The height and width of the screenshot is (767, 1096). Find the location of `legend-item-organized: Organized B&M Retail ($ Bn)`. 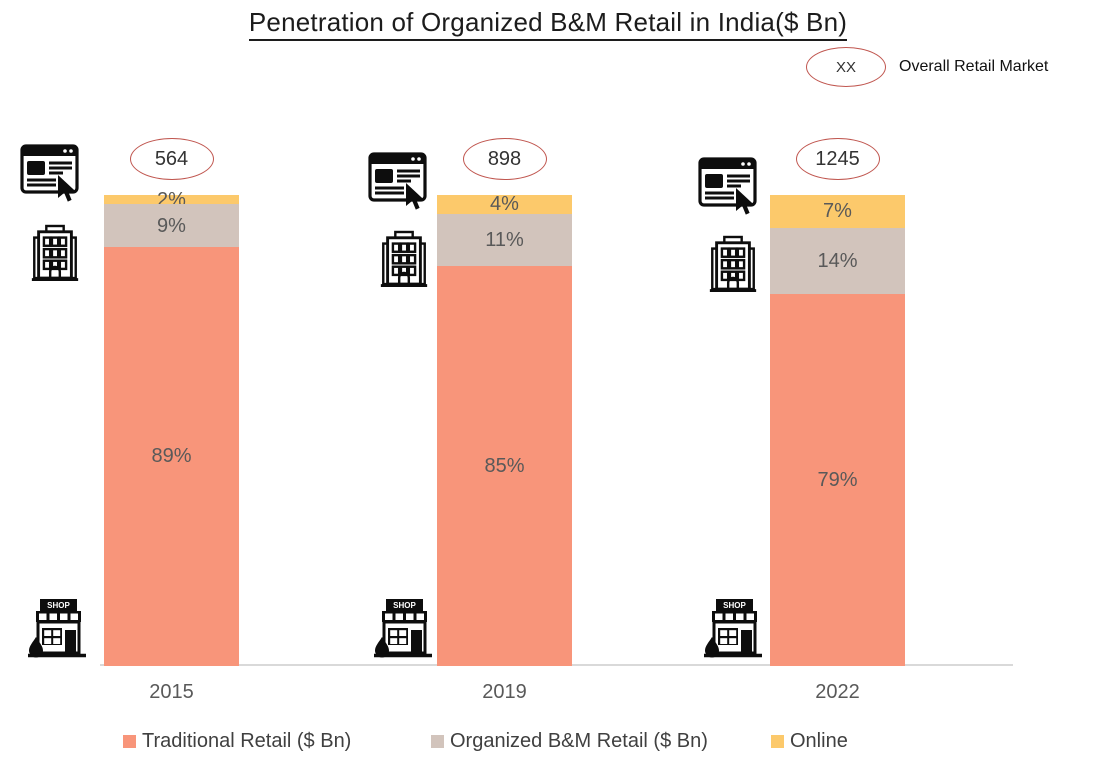

legend-item-organized: Organized B&M Retail ($ Bn) is located at coordinates (569, 741).